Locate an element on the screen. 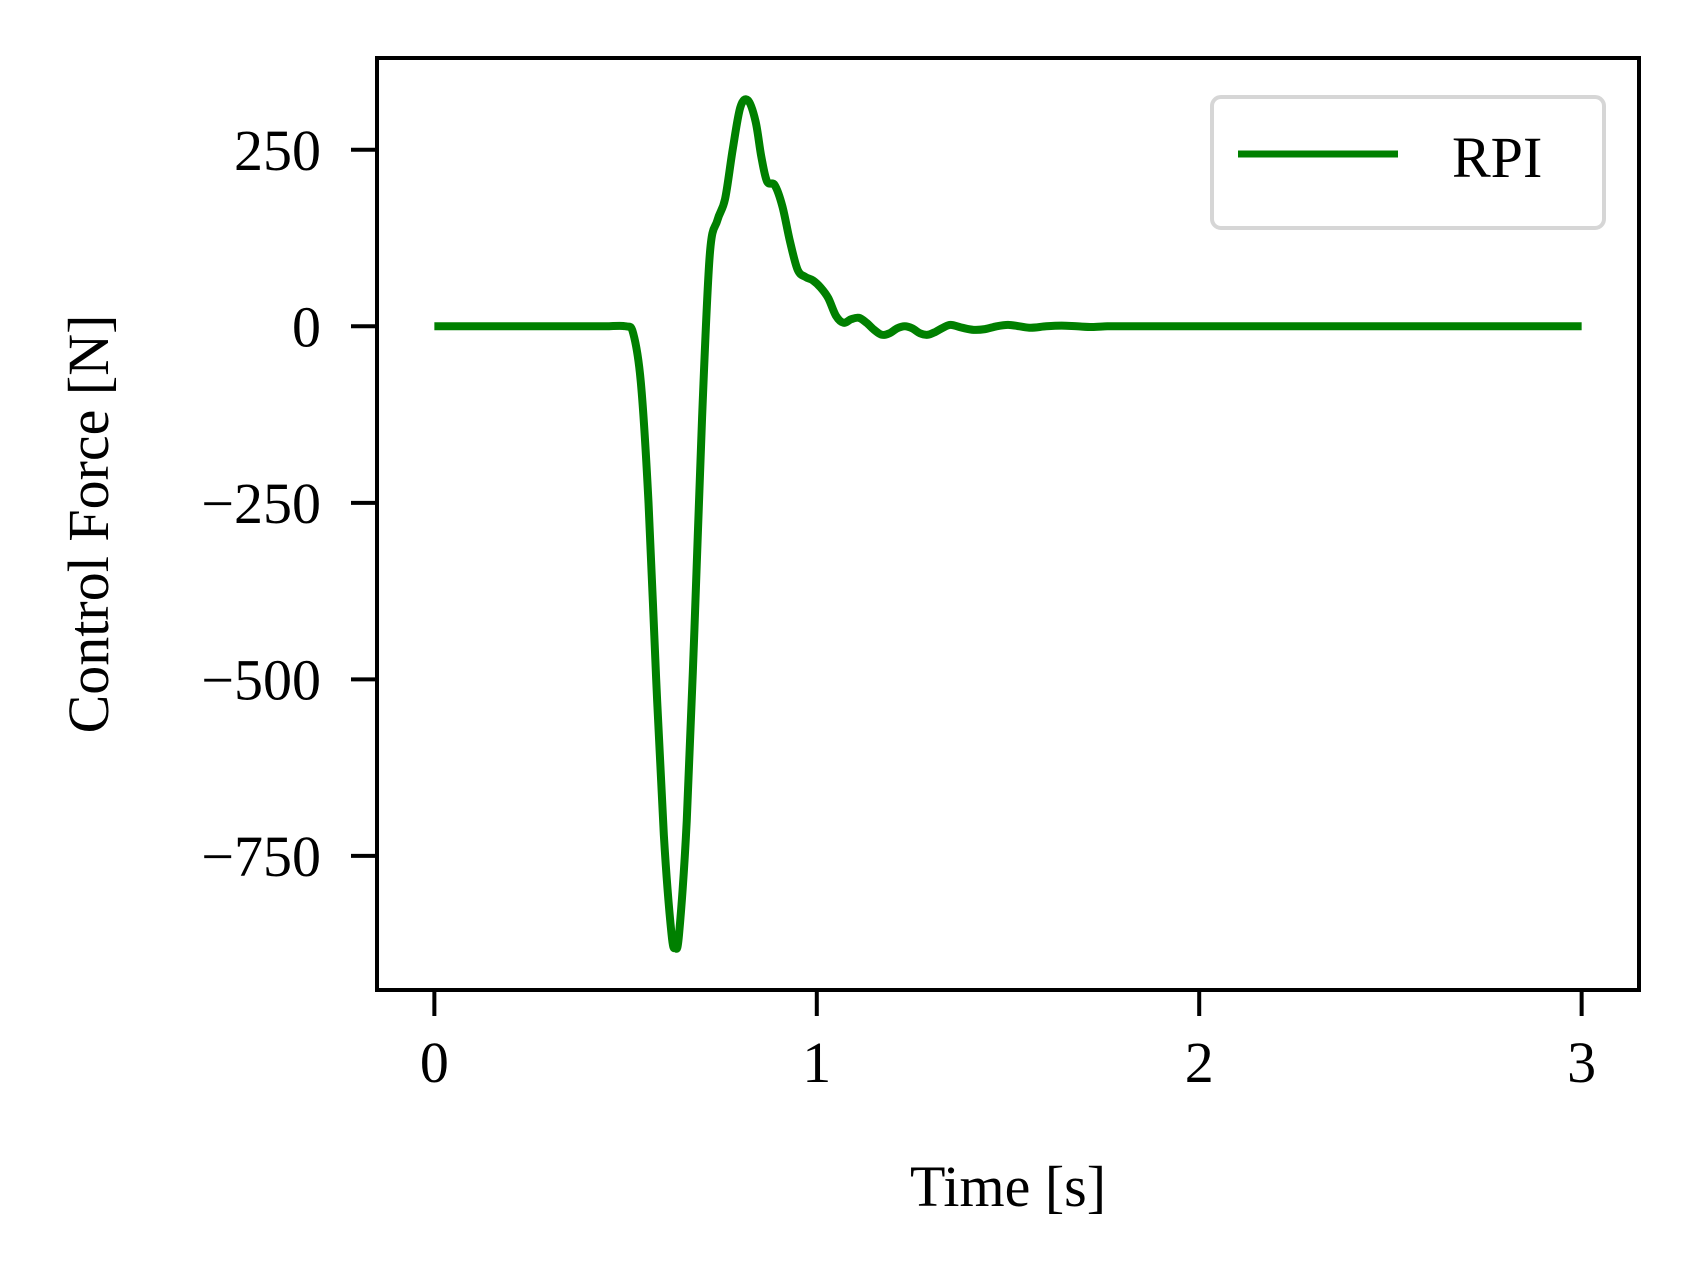  x-tick-label: 1 is located at coordinates (816, 1062).